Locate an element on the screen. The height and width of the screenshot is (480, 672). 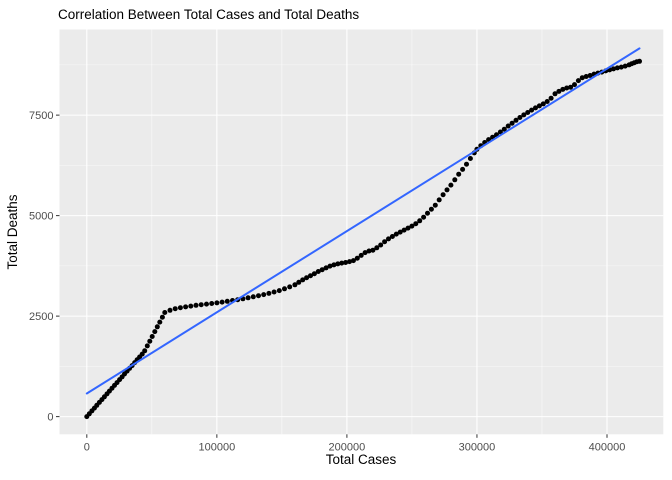
x-tick-label: 300000 is located at coordinates (477, 447).